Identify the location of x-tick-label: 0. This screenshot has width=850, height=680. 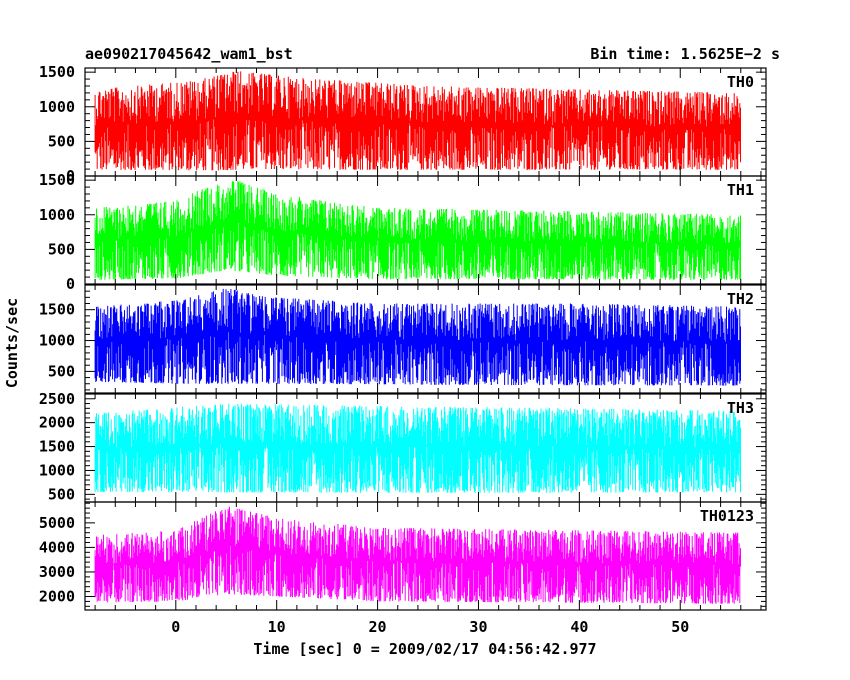
(175, 627).